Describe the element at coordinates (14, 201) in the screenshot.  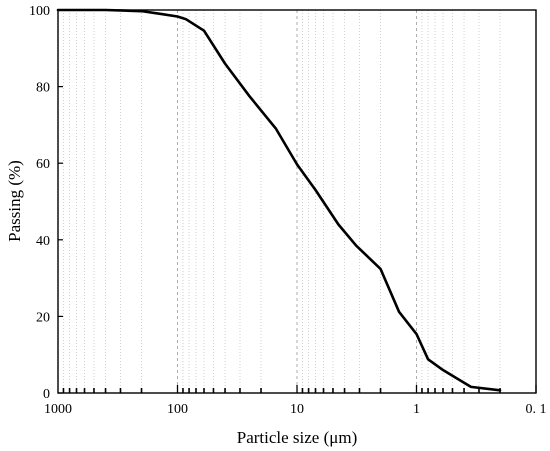
I see `y-axis-label: Passing (%)` at that location.